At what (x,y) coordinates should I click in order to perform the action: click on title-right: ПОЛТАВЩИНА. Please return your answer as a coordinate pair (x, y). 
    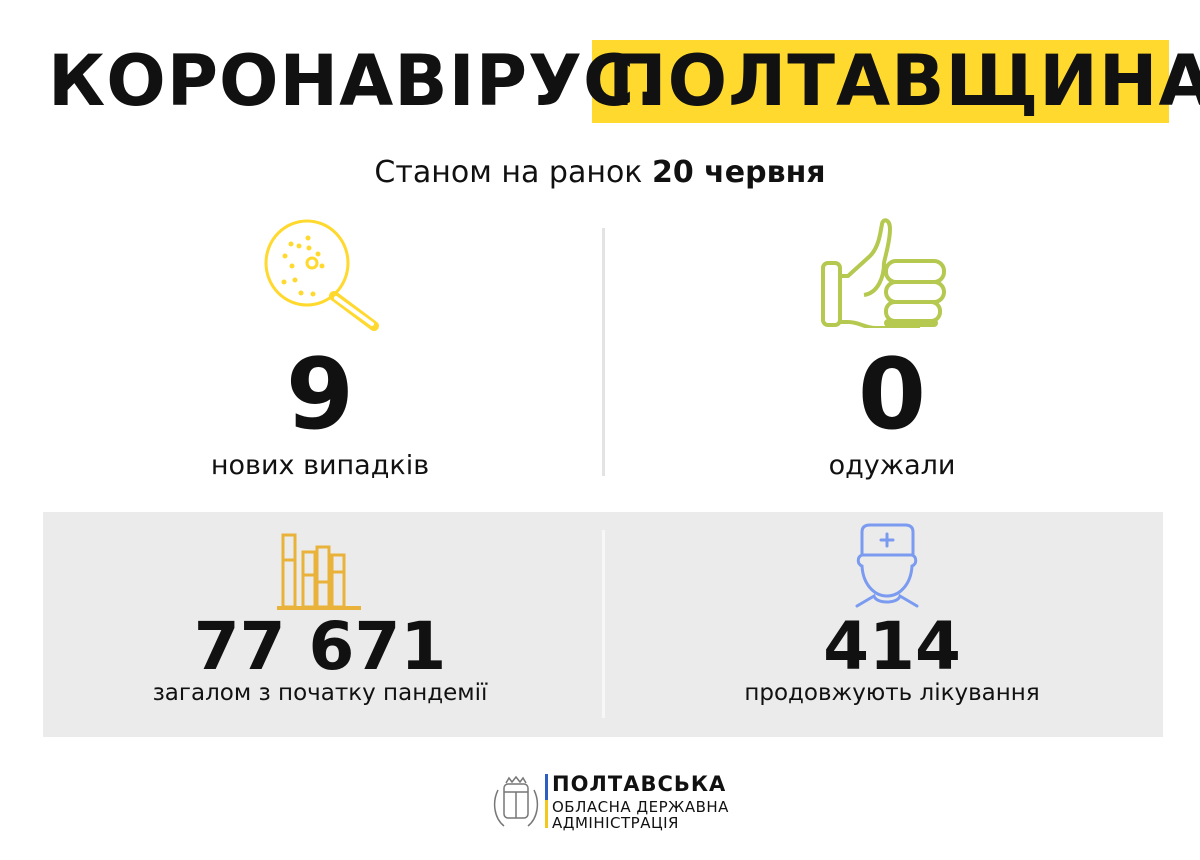
    Looking at the image, I should click on (904, 81).